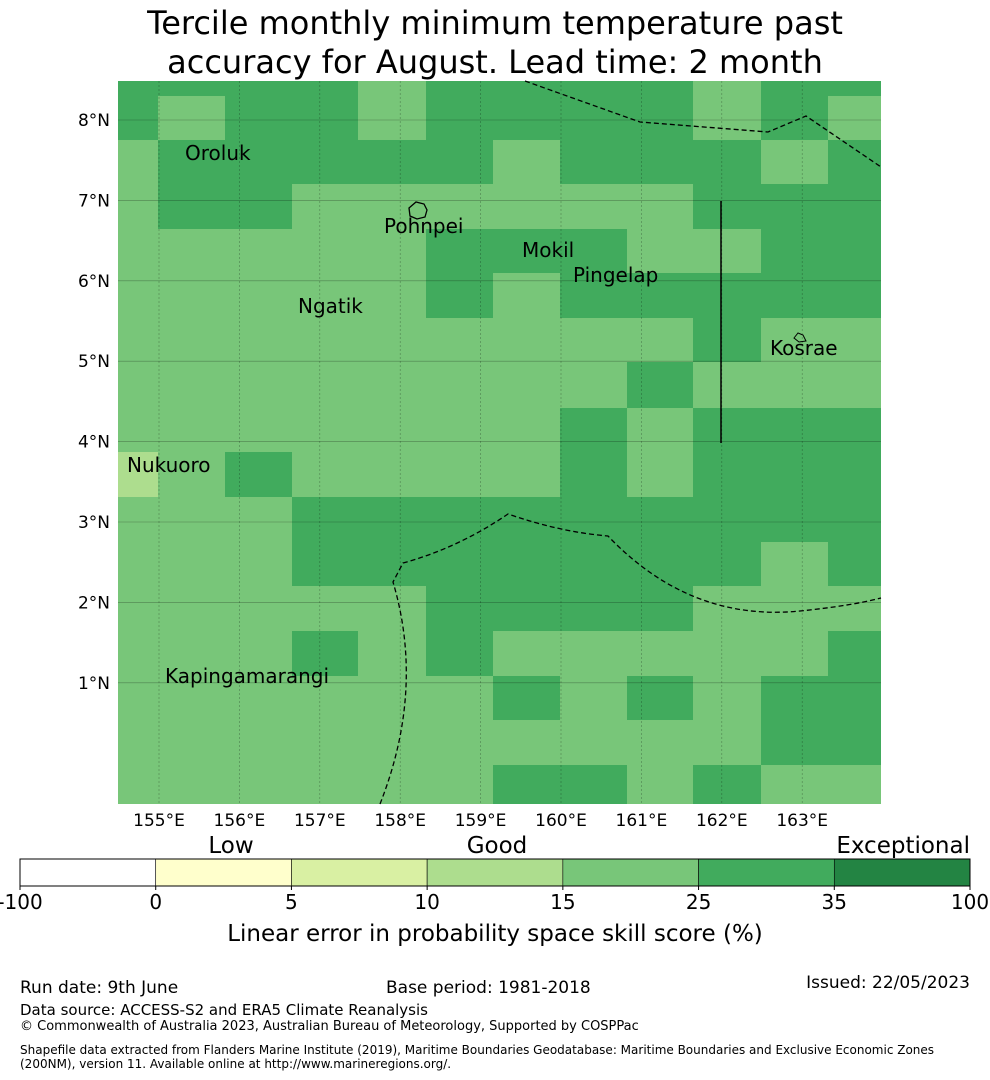  Describe the element at coordinates (320, 821) in the screenshot. I see `lon-tick-label: 157°E` at that location.